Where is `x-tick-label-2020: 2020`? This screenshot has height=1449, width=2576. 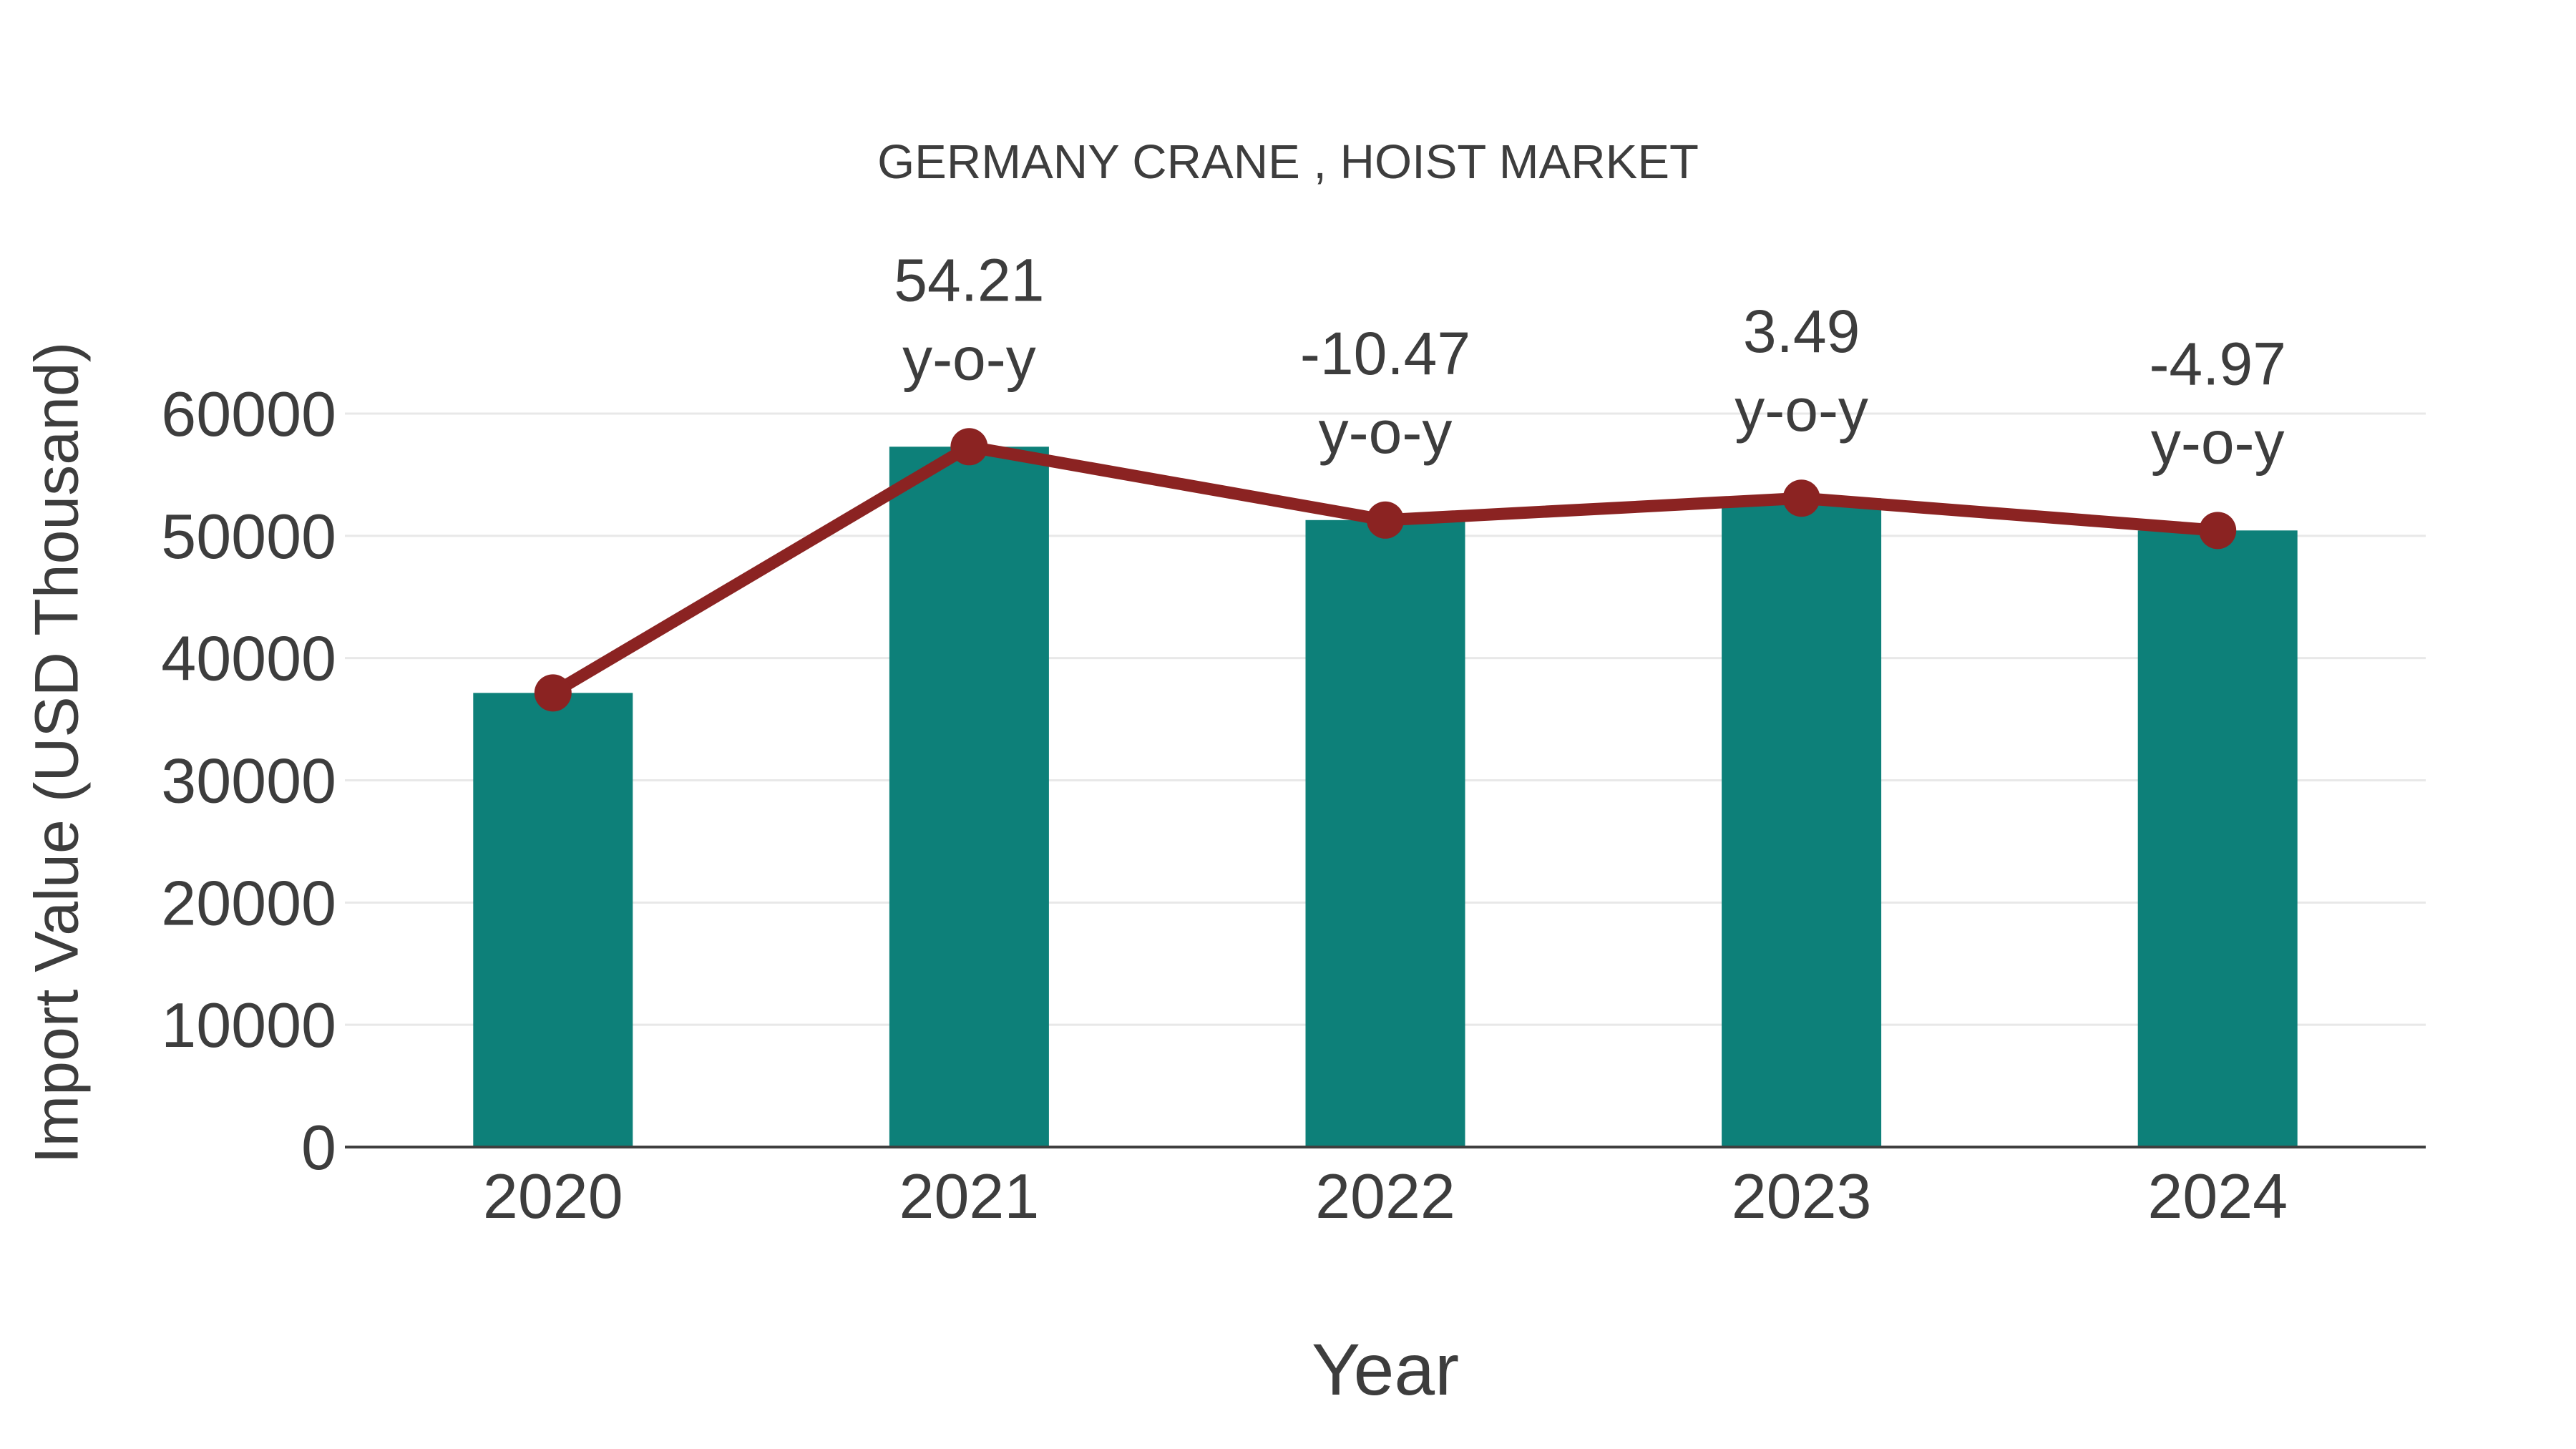
x-tick-label-2020: 2020 is located at coordinates (553, 1196).